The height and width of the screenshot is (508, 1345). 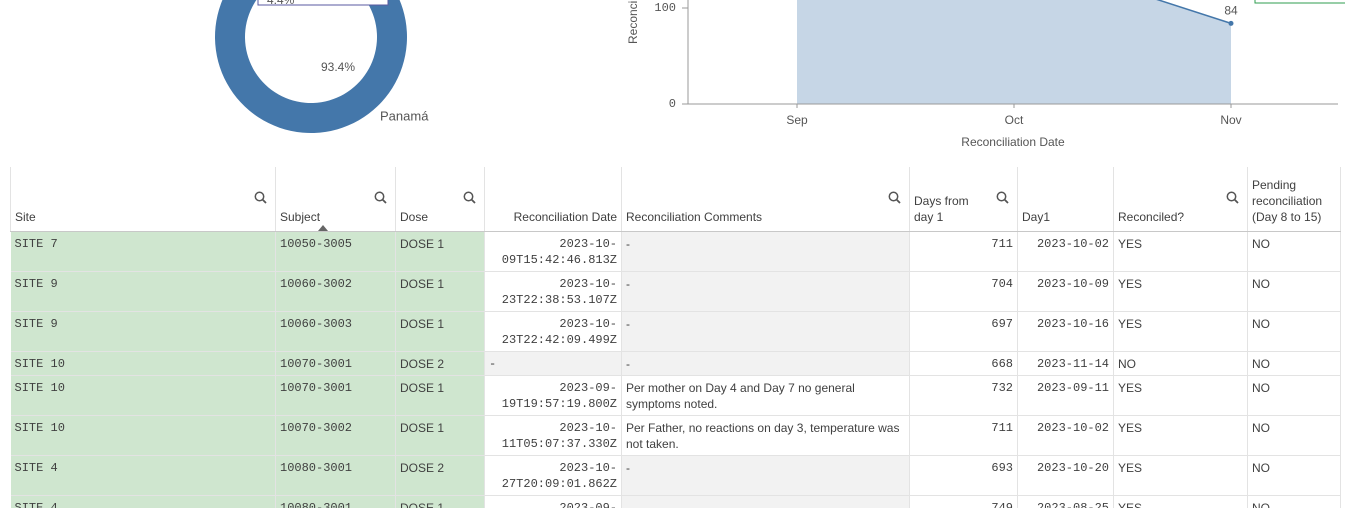 I want to click on tooltip-box, so click(x=323, y=3).